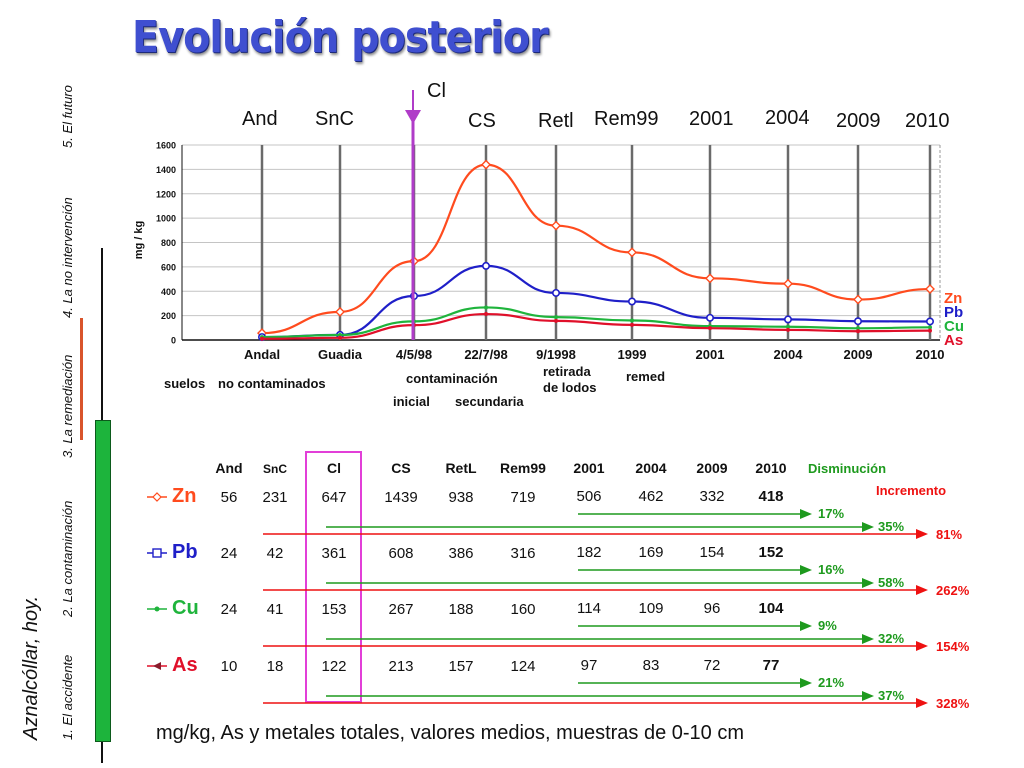  What do you see at coordinates (650, 468) in the screenshot?
I see `table-header-2004: 2004` at bounding box center [650, 468].